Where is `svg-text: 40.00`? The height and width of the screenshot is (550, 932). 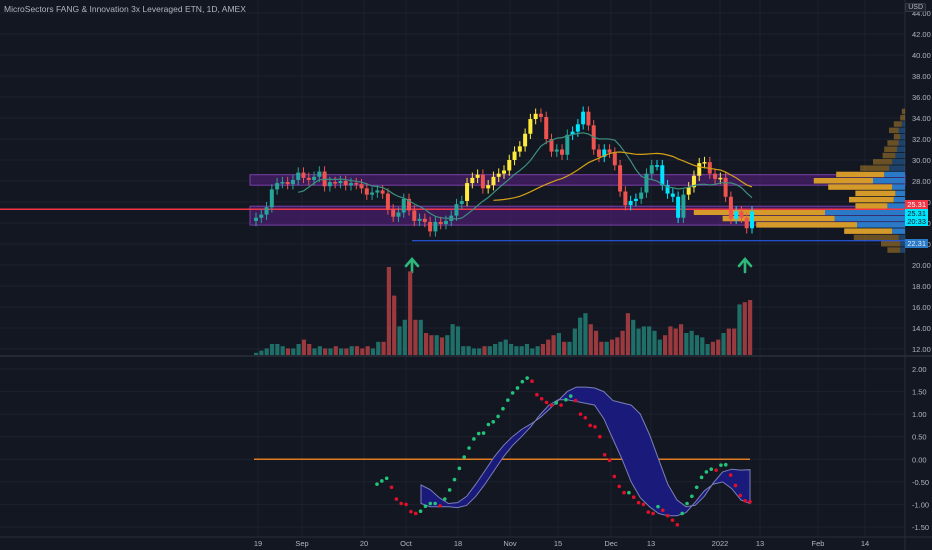 svg-text: 40.00 is located at coordinates (921, 55).